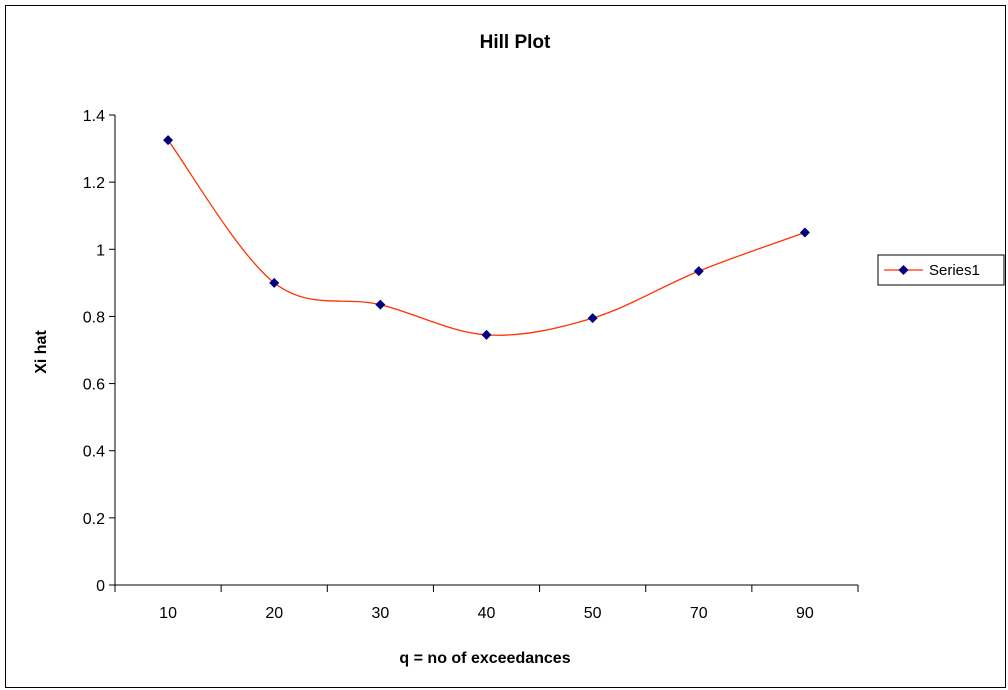 Image resolution: width=1008 pixels, height=690 pixels. What do you see at coordinates (168, 613) in the screenshot?
I see `x-tick-label: 10` at bounding box center [168, 613].